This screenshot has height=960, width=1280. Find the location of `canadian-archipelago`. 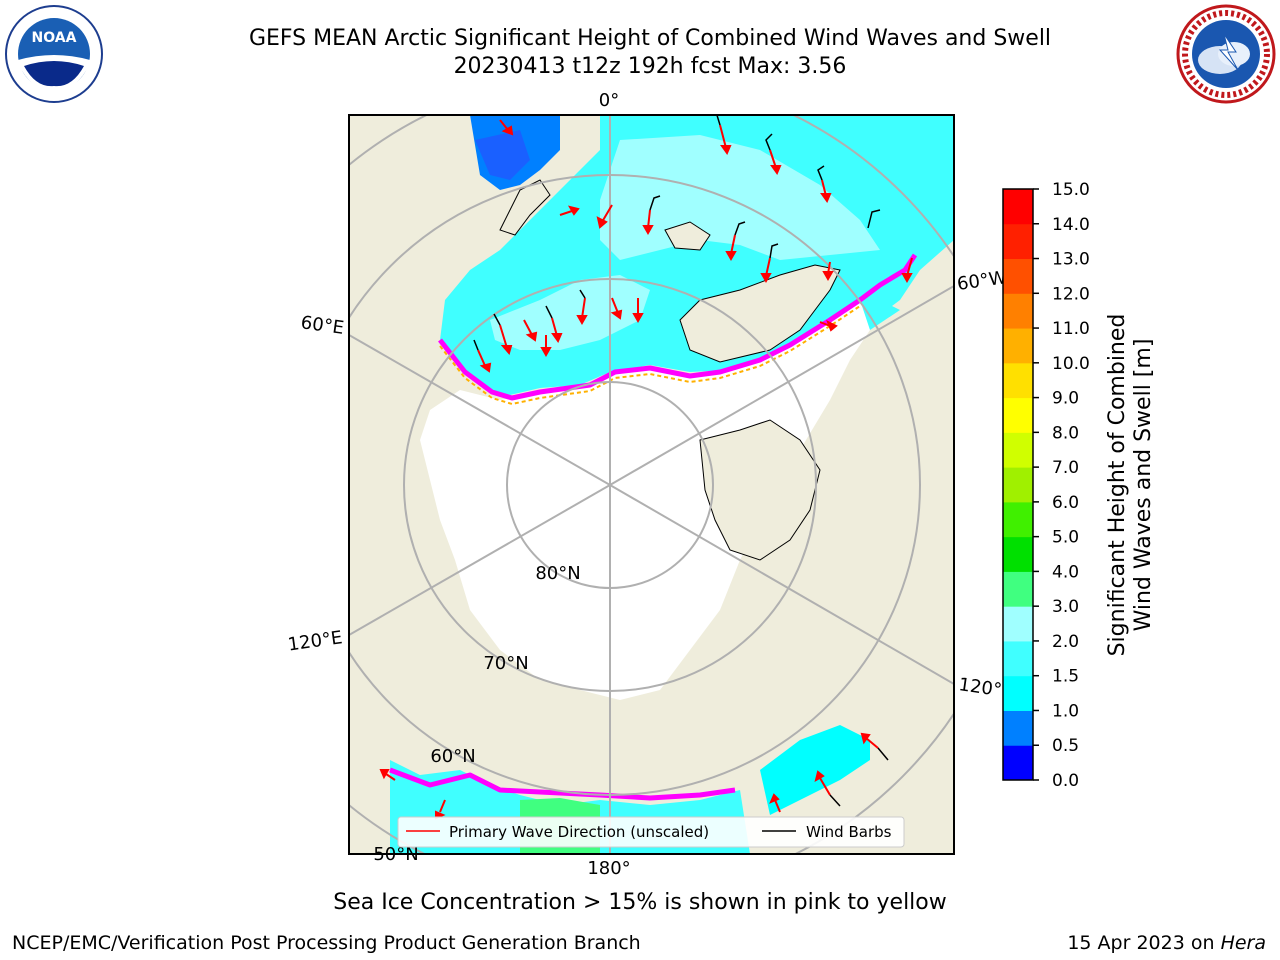

canadian-archipelago is located at coordinates (760, 490).